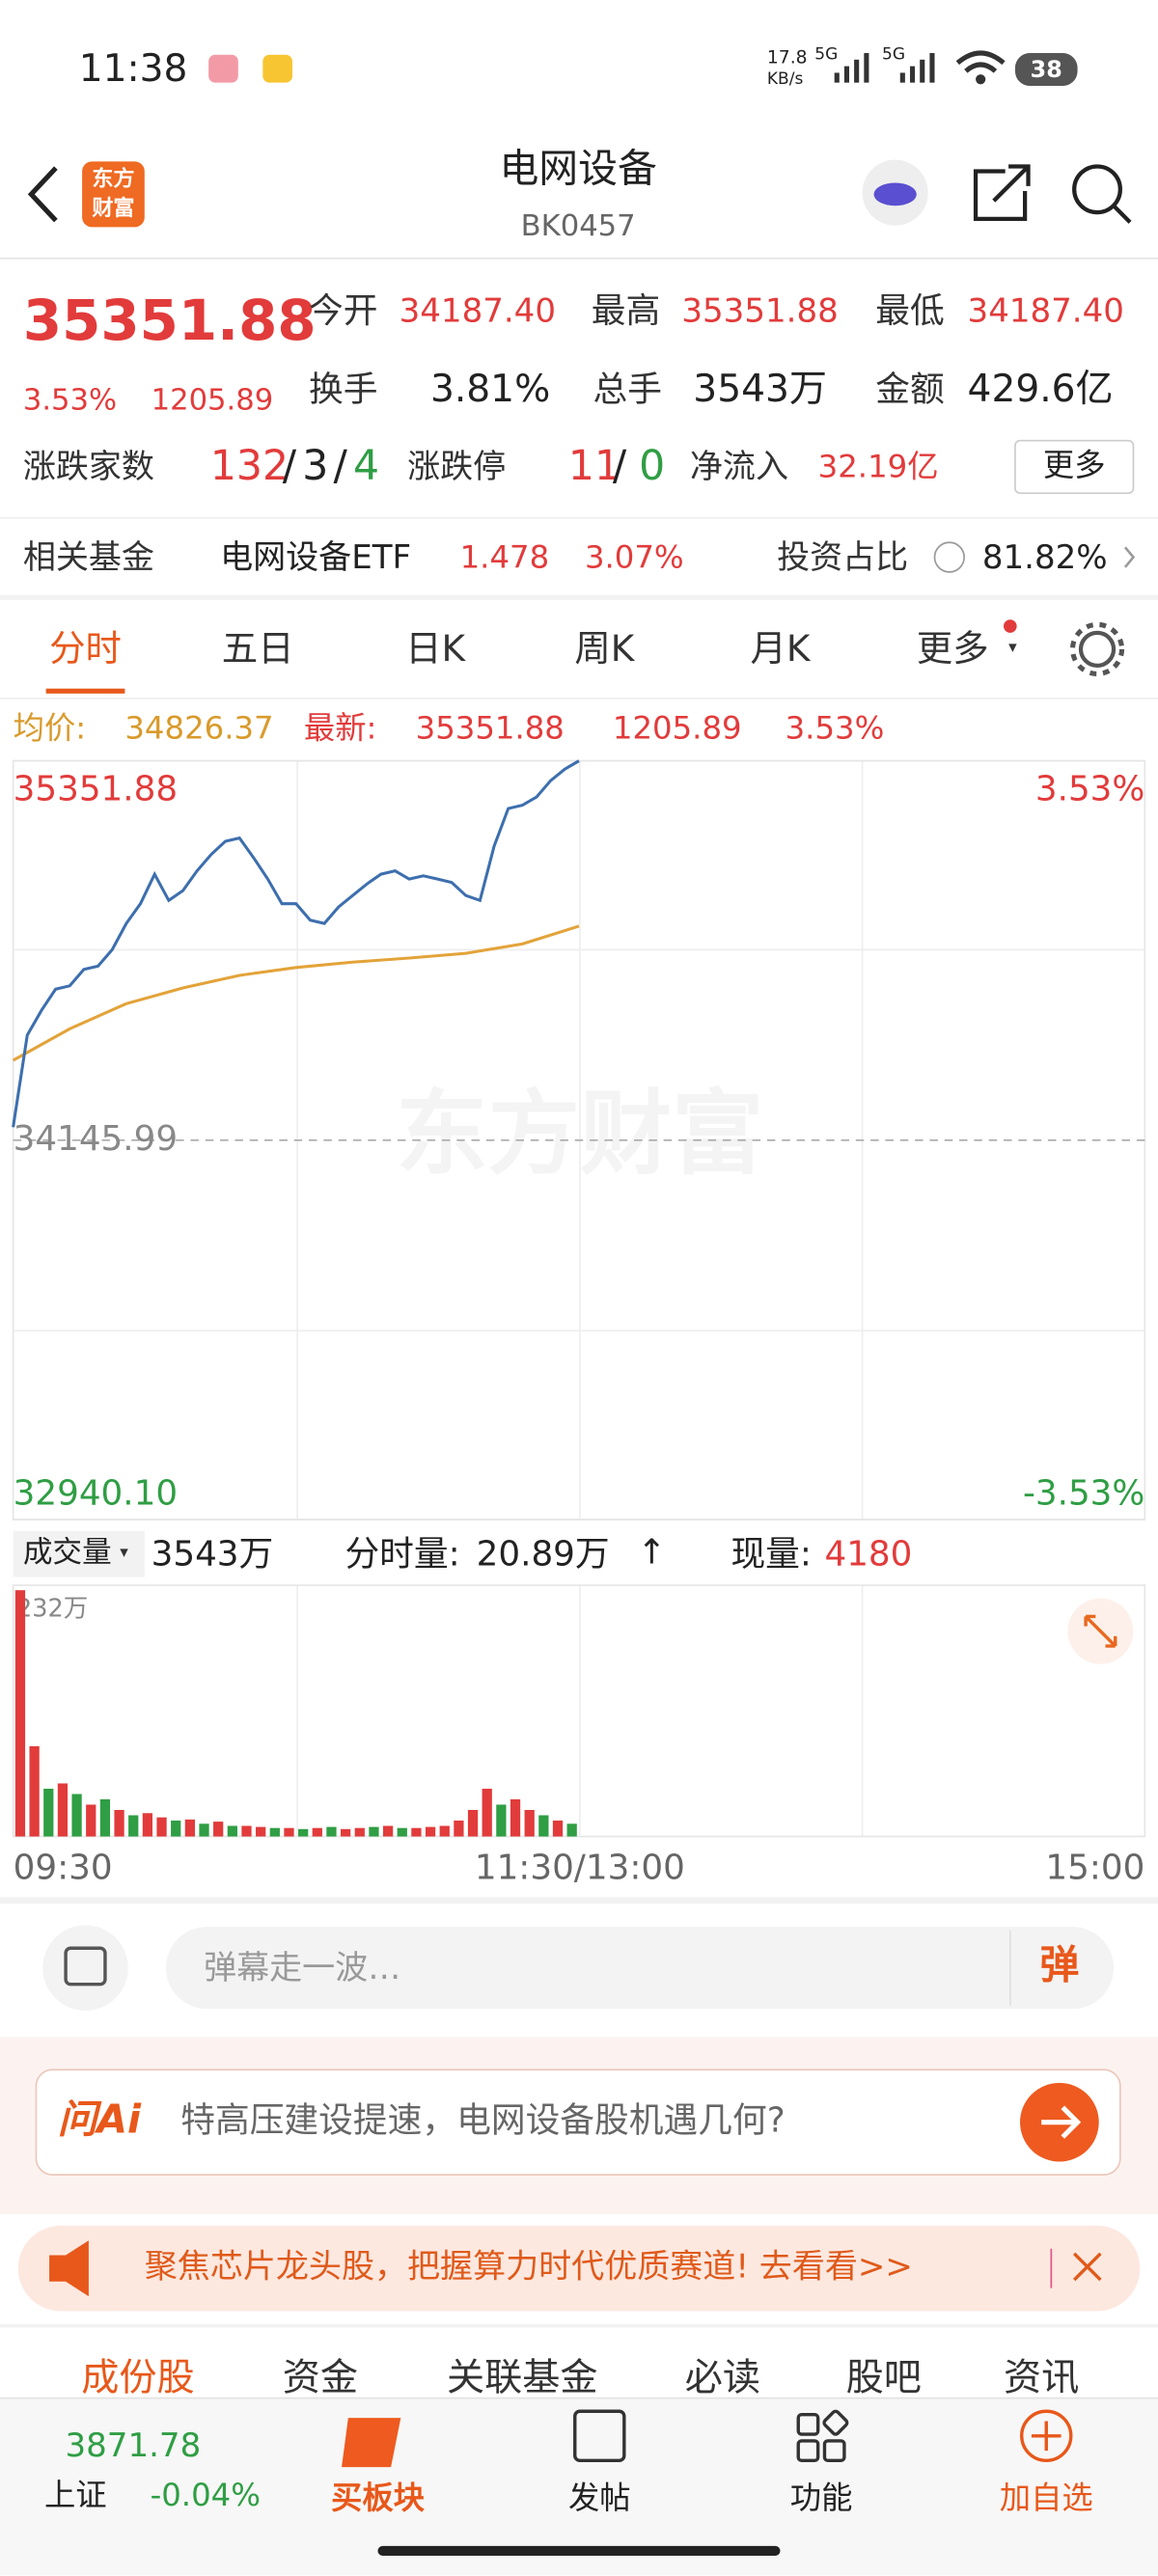  I want to click on volume-label: 总手, so click(627, 390).